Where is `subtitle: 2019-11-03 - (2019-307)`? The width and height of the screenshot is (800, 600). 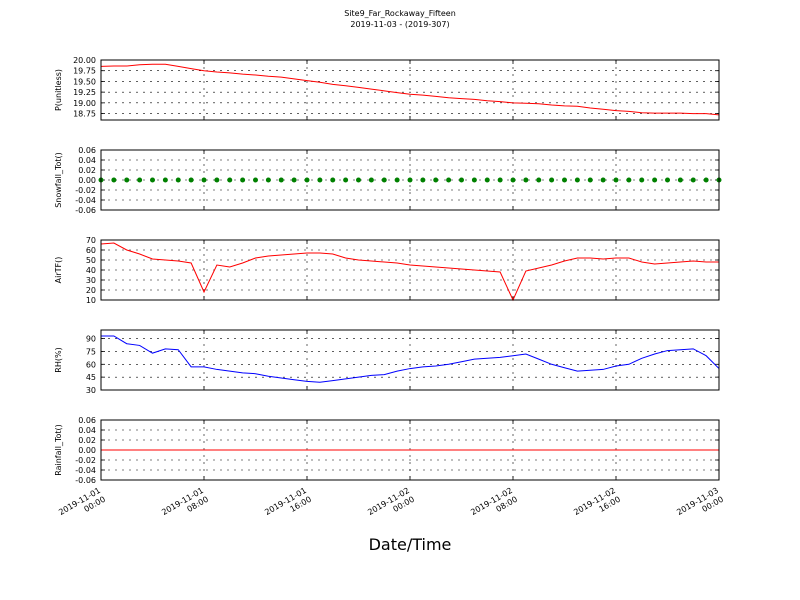
subtitle: 2019-11-03 - (2019-307) is located at coordinates (399, 24).